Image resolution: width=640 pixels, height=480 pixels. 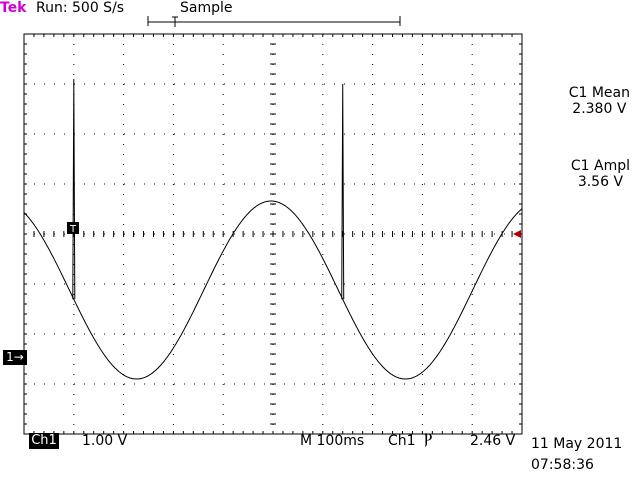 I want to click on channel-badge: Ch1, so click(x=44, y=441).